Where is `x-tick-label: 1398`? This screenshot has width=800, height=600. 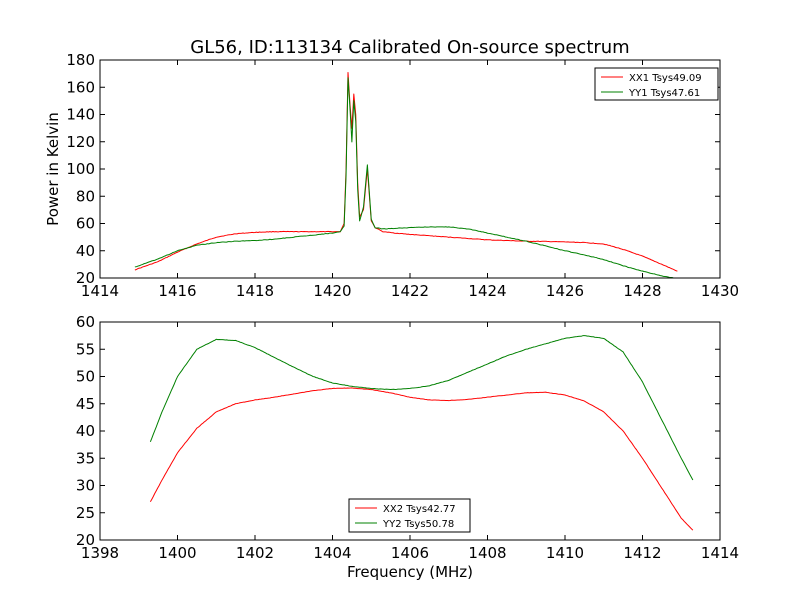 x-tick-label: 1398 is located at coordinates (100, 553).